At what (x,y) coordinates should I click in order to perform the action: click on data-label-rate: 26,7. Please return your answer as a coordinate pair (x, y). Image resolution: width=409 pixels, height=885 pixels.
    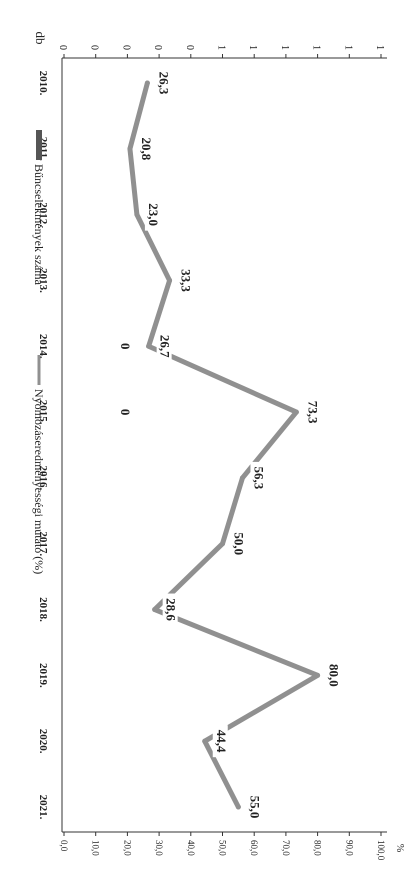
    Looking at the image, I should click on (165, 346).